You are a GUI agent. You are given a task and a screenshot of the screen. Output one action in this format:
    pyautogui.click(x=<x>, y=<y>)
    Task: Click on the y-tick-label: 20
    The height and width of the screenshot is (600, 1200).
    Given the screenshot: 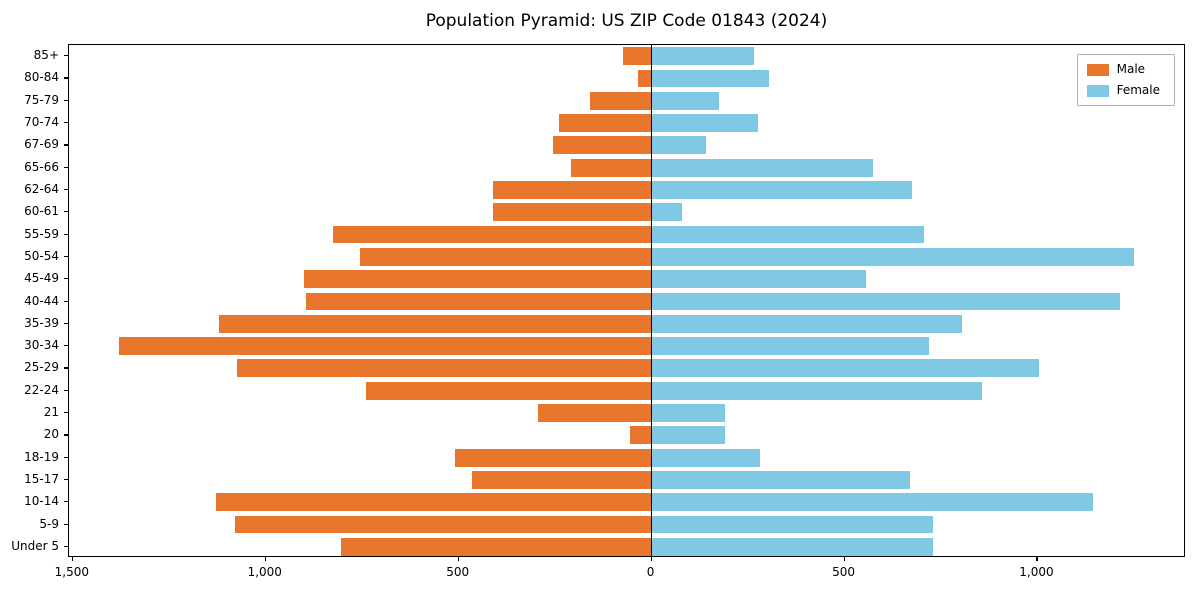 What is the action you would take?
    pyautogui.click(x=51, y=434)
    